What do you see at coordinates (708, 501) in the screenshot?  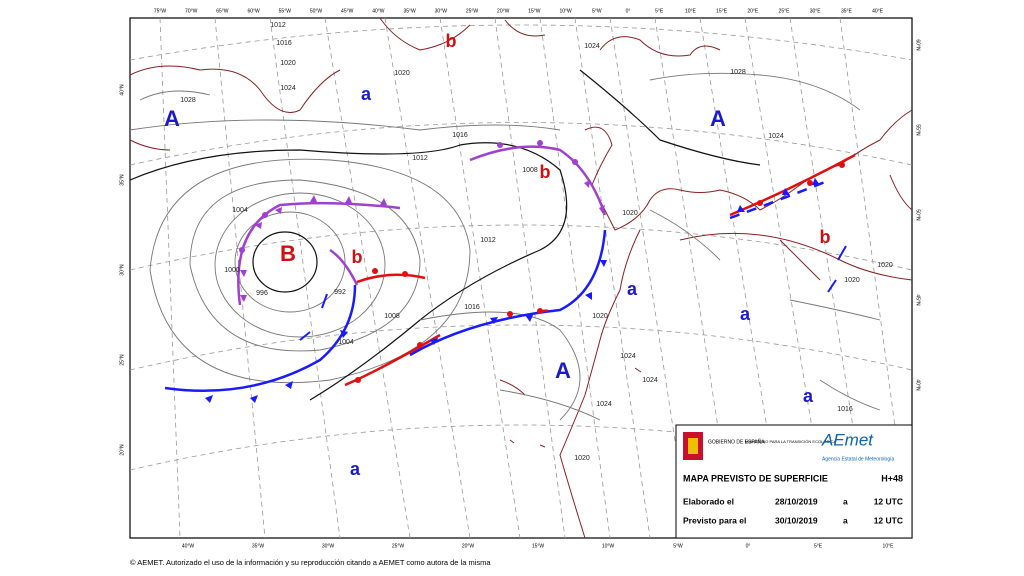 I see `info-cell: Elaborado el` at bounding box center [708, 501].